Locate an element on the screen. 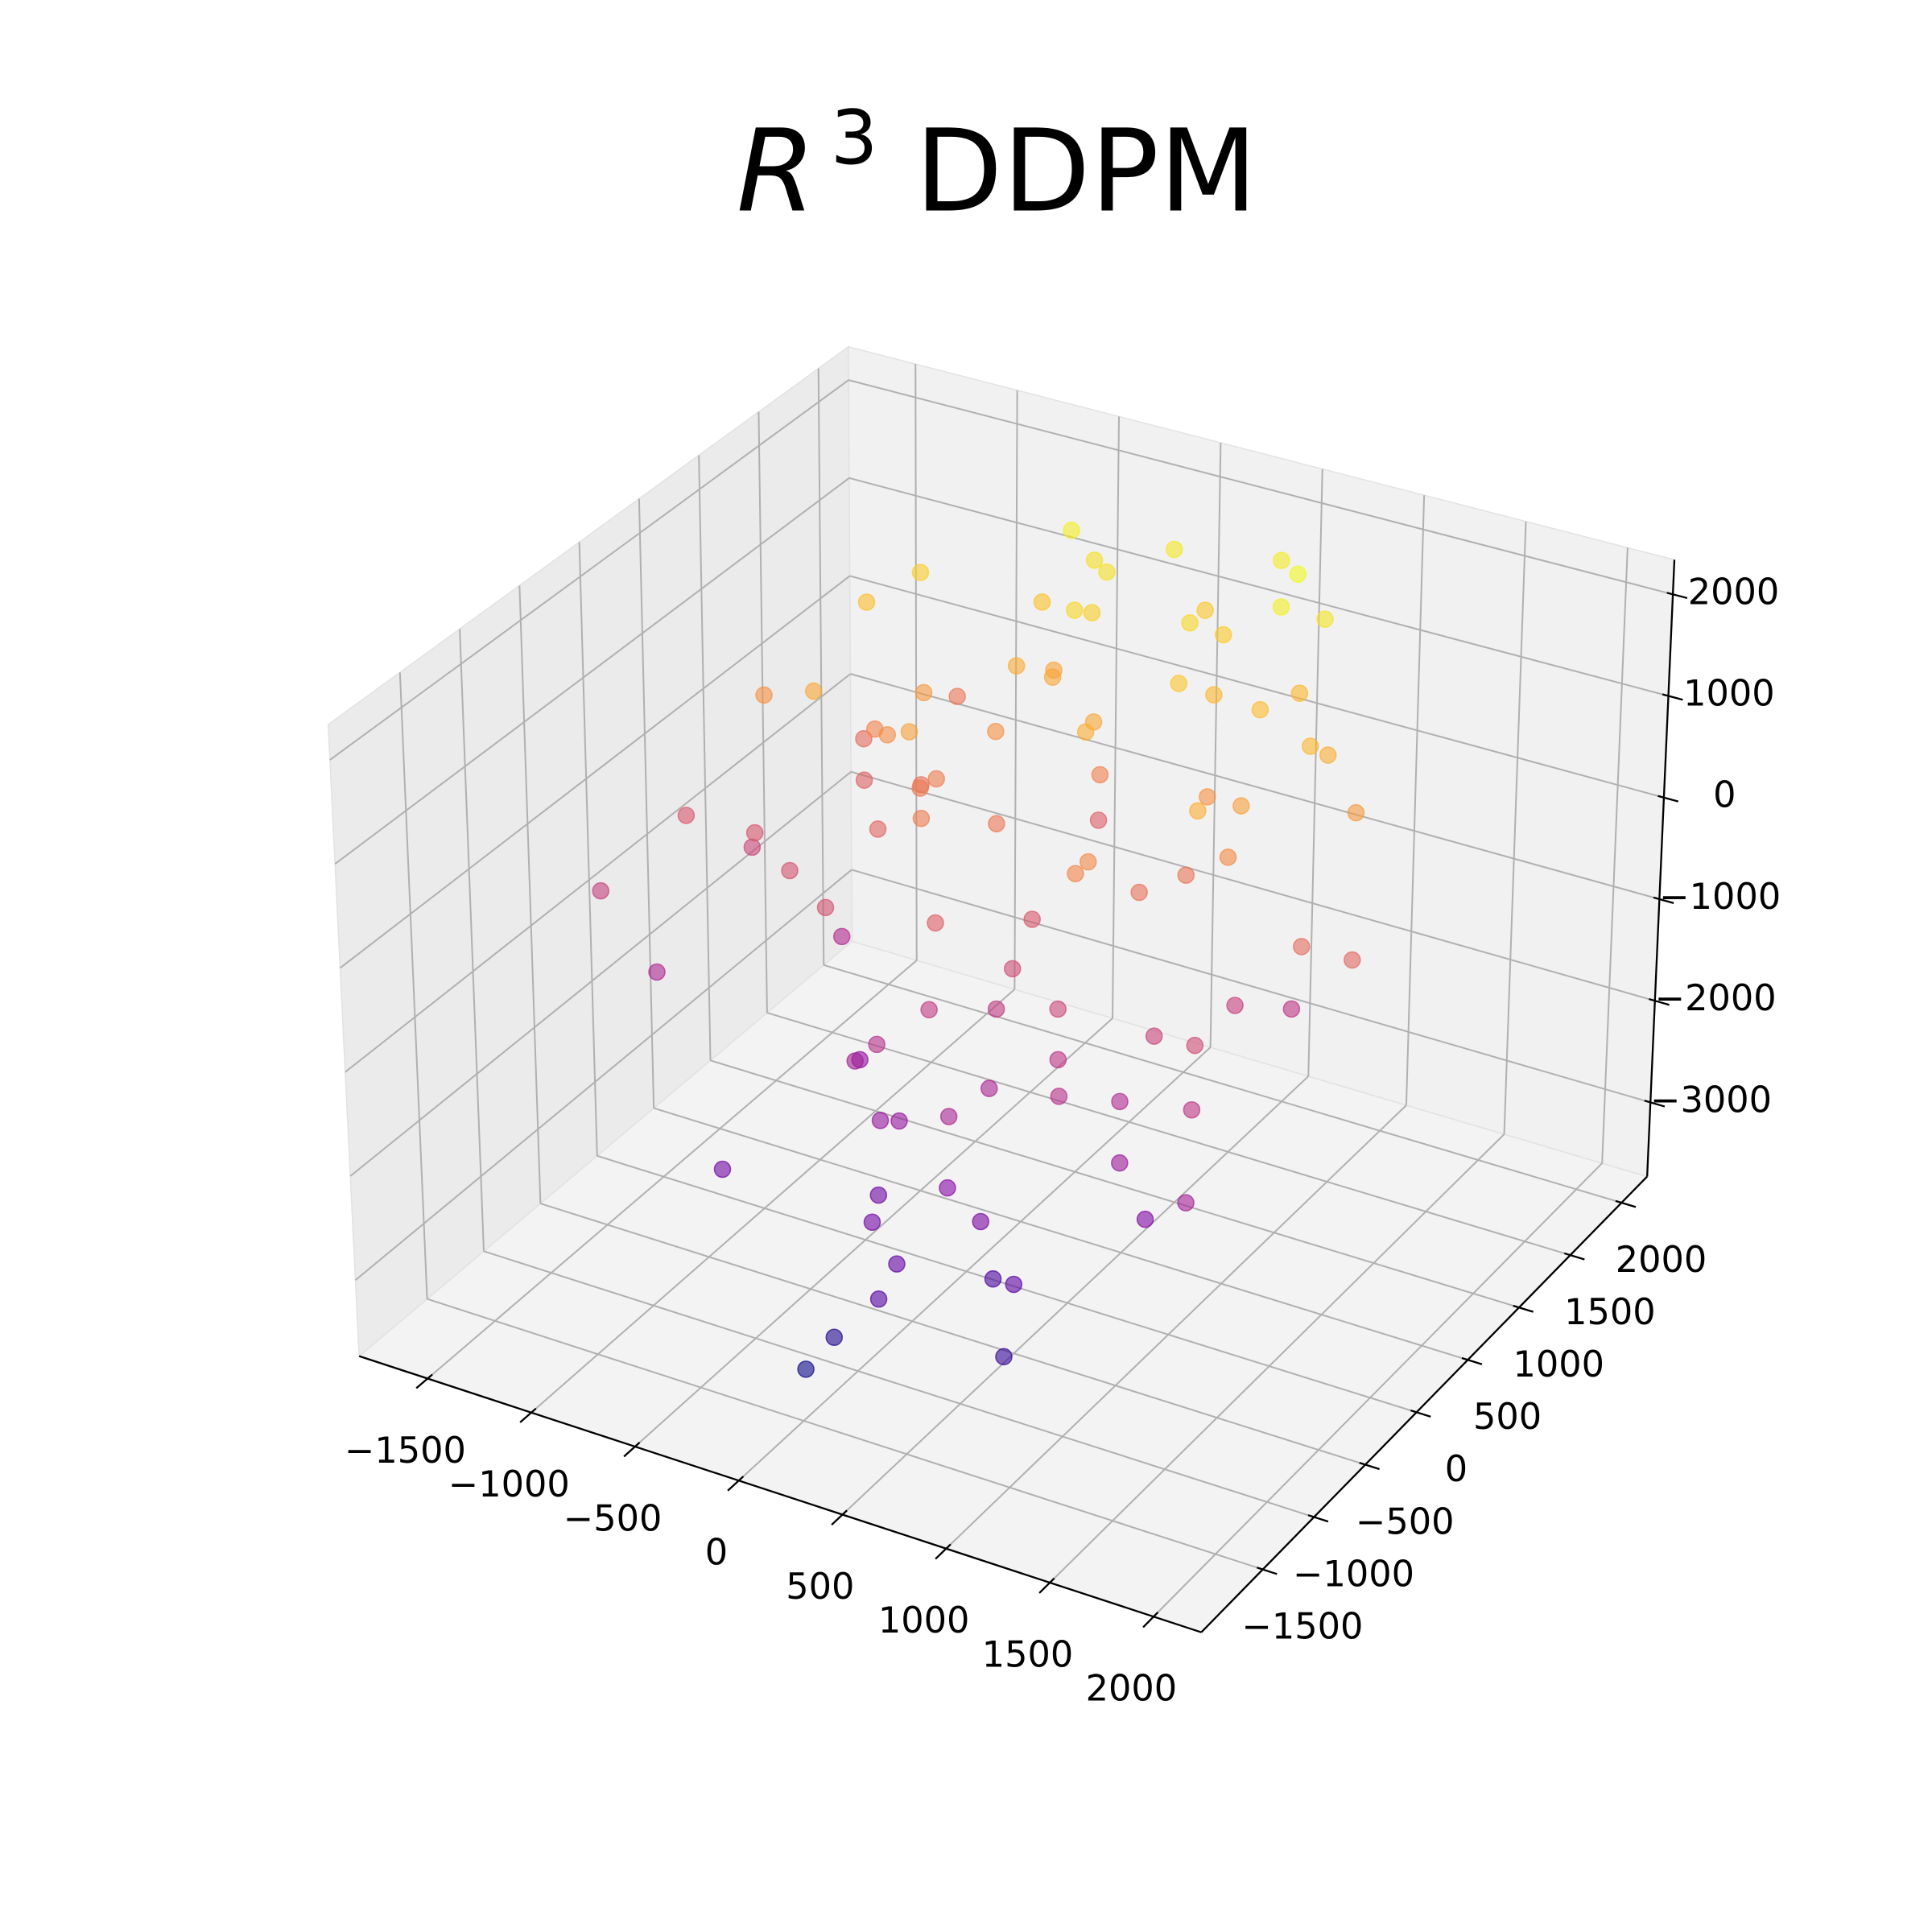 The image size is (1932, 1932). y-axis-line is located at coordinates (1424, 1404).